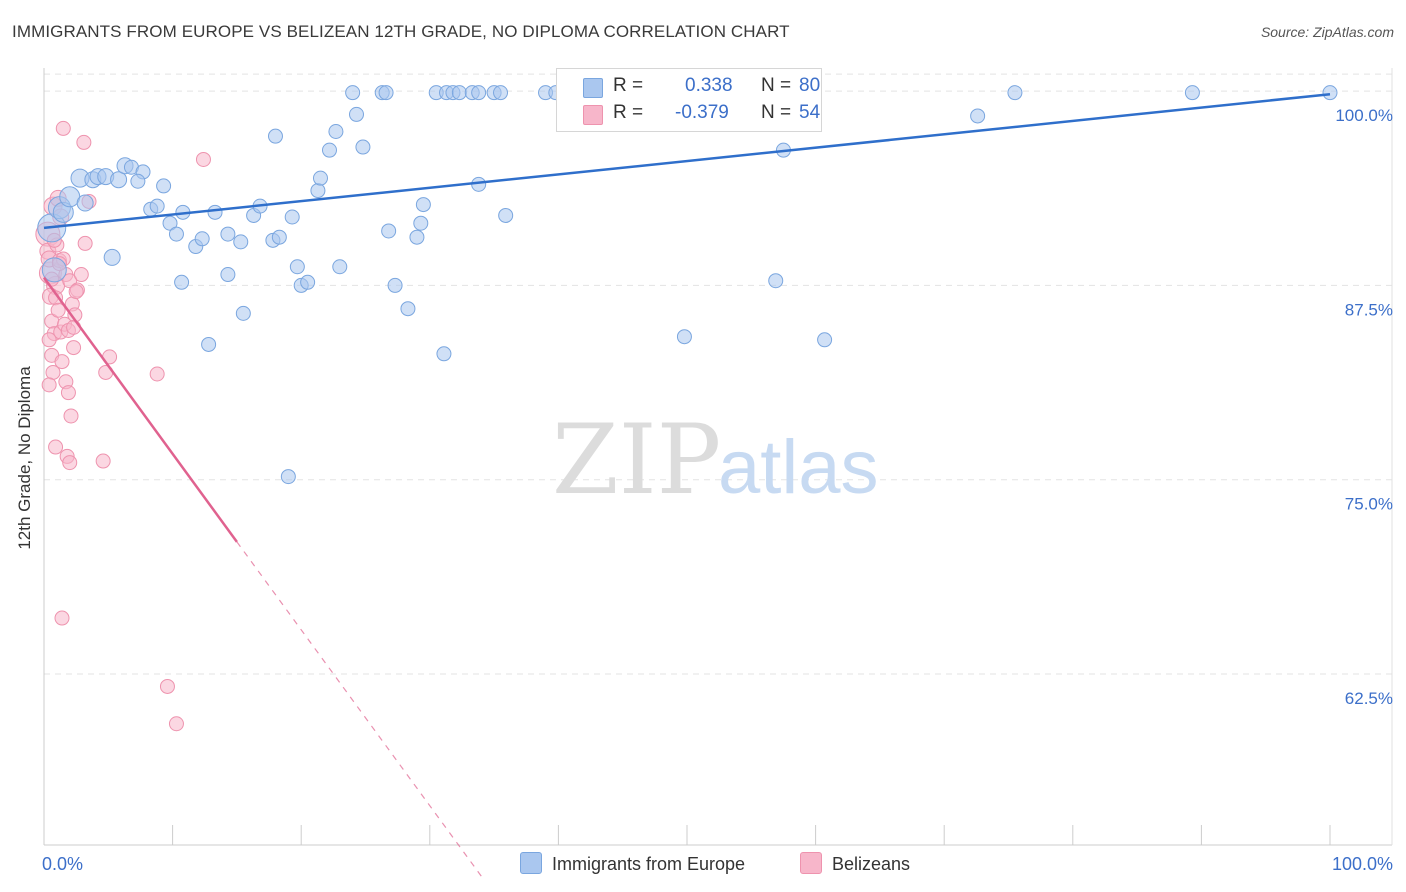 The width and height of the screenshot is (1406, 892). I want to click on x-tick-label: 0.0%, so click(62, 864).